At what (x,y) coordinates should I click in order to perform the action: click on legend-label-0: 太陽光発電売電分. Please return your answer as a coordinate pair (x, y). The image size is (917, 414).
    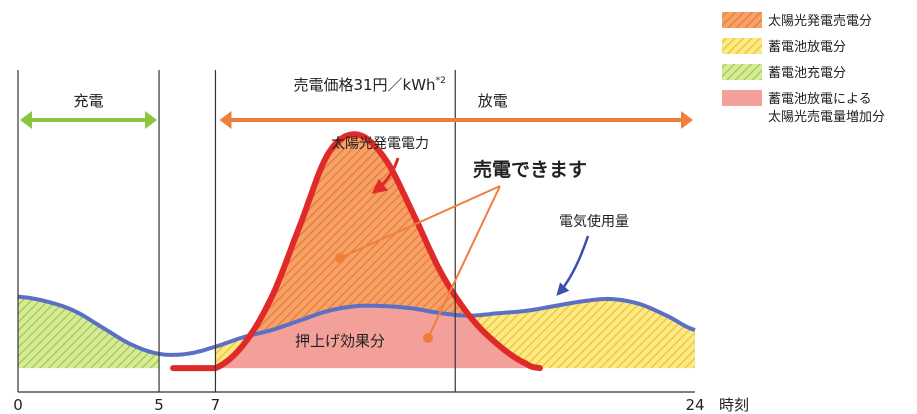
    Looking at the image, I should click on (820, 21).